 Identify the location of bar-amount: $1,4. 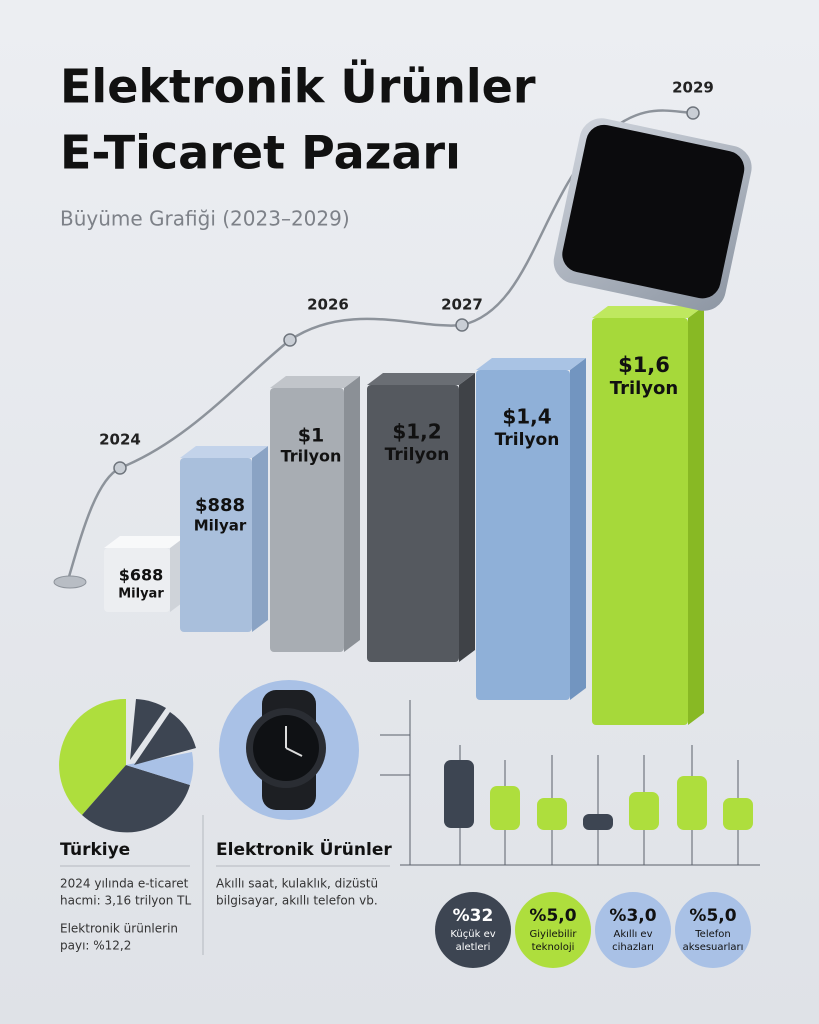
(526, 417).